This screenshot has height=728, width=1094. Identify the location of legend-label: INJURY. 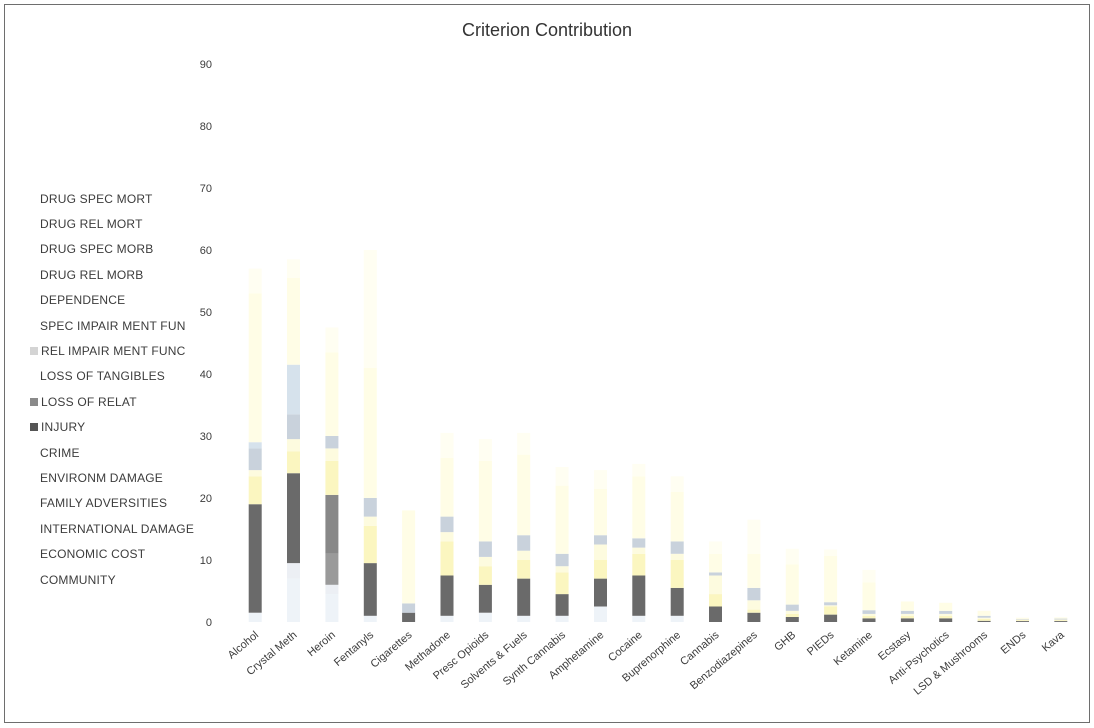
(63, 427).